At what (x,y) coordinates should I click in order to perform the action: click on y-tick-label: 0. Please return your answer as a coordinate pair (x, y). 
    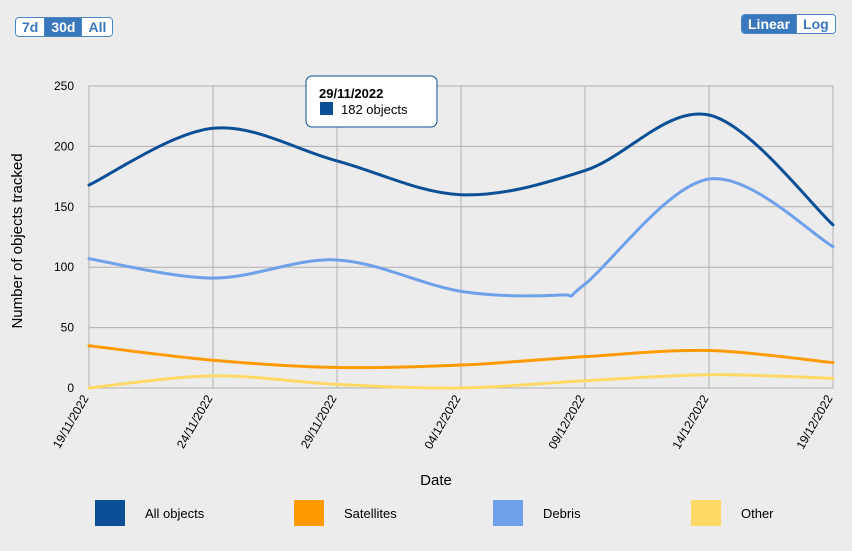
    Looking at the image, I should click on (70, 388).